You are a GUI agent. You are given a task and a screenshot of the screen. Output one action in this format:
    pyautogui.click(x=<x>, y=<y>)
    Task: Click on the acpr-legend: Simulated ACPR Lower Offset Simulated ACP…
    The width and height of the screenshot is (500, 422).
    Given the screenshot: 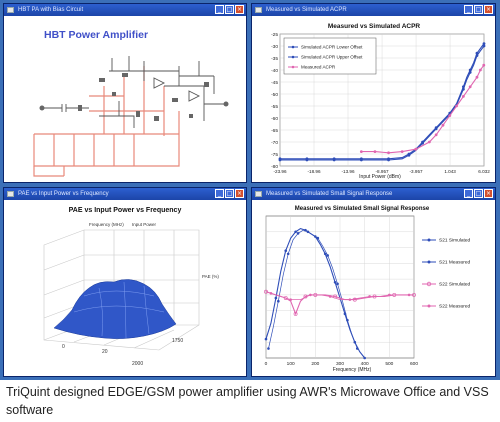 What is the action you would take?
    pyautogui.click(x=330, y=56)
    